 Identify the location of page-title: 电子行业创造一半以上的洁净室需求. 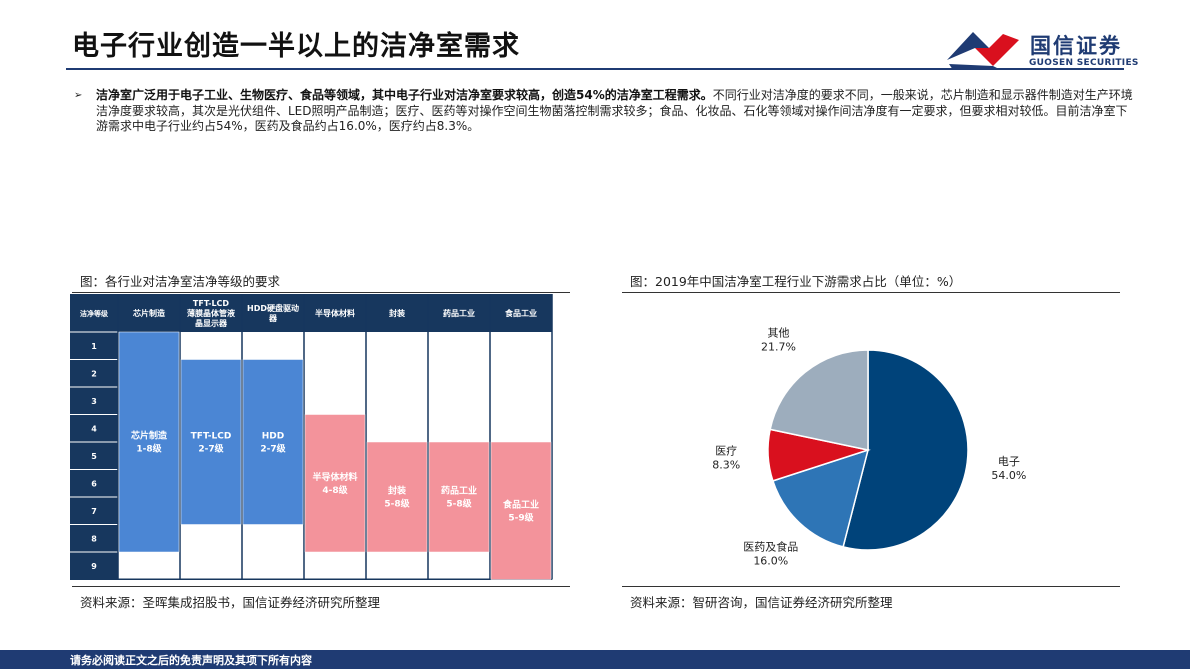
(296, 46).